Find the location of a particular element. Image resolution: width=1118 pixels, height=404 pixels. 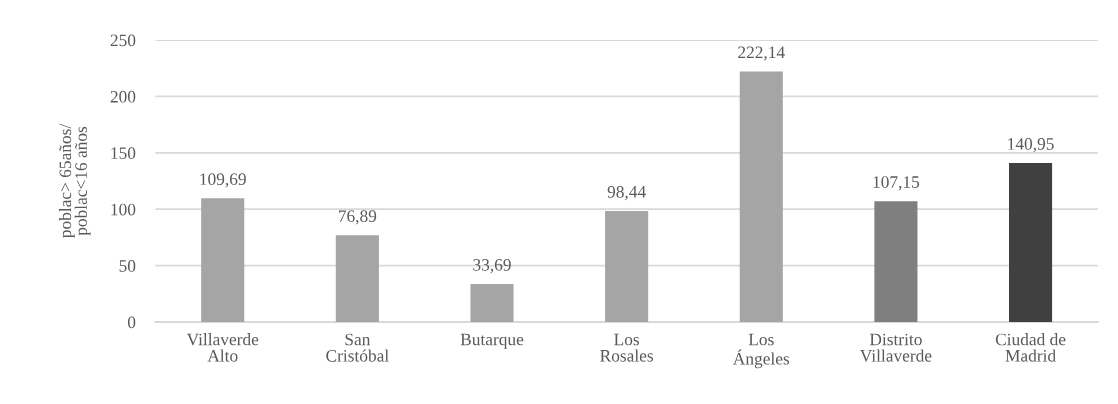

x-tick-label: San Cristóbal is located at coordinates (357, 347).